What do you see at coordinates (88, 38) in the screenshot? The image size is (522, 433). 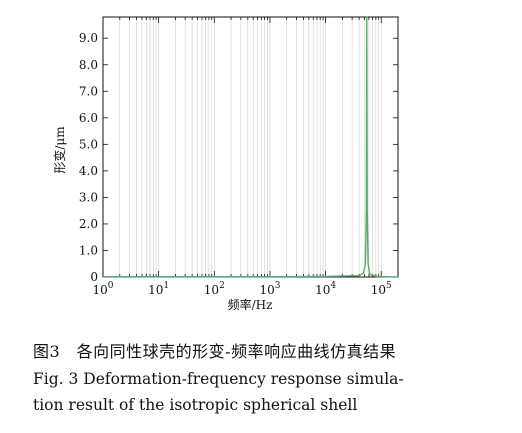 I see `y-tick-label: 9.0` at bounding box center [88, 38].